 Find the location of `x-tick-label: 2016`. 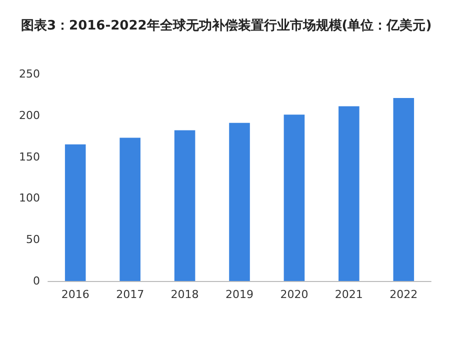

x-tick-label: 2016 is located at coordinates (75, 294).